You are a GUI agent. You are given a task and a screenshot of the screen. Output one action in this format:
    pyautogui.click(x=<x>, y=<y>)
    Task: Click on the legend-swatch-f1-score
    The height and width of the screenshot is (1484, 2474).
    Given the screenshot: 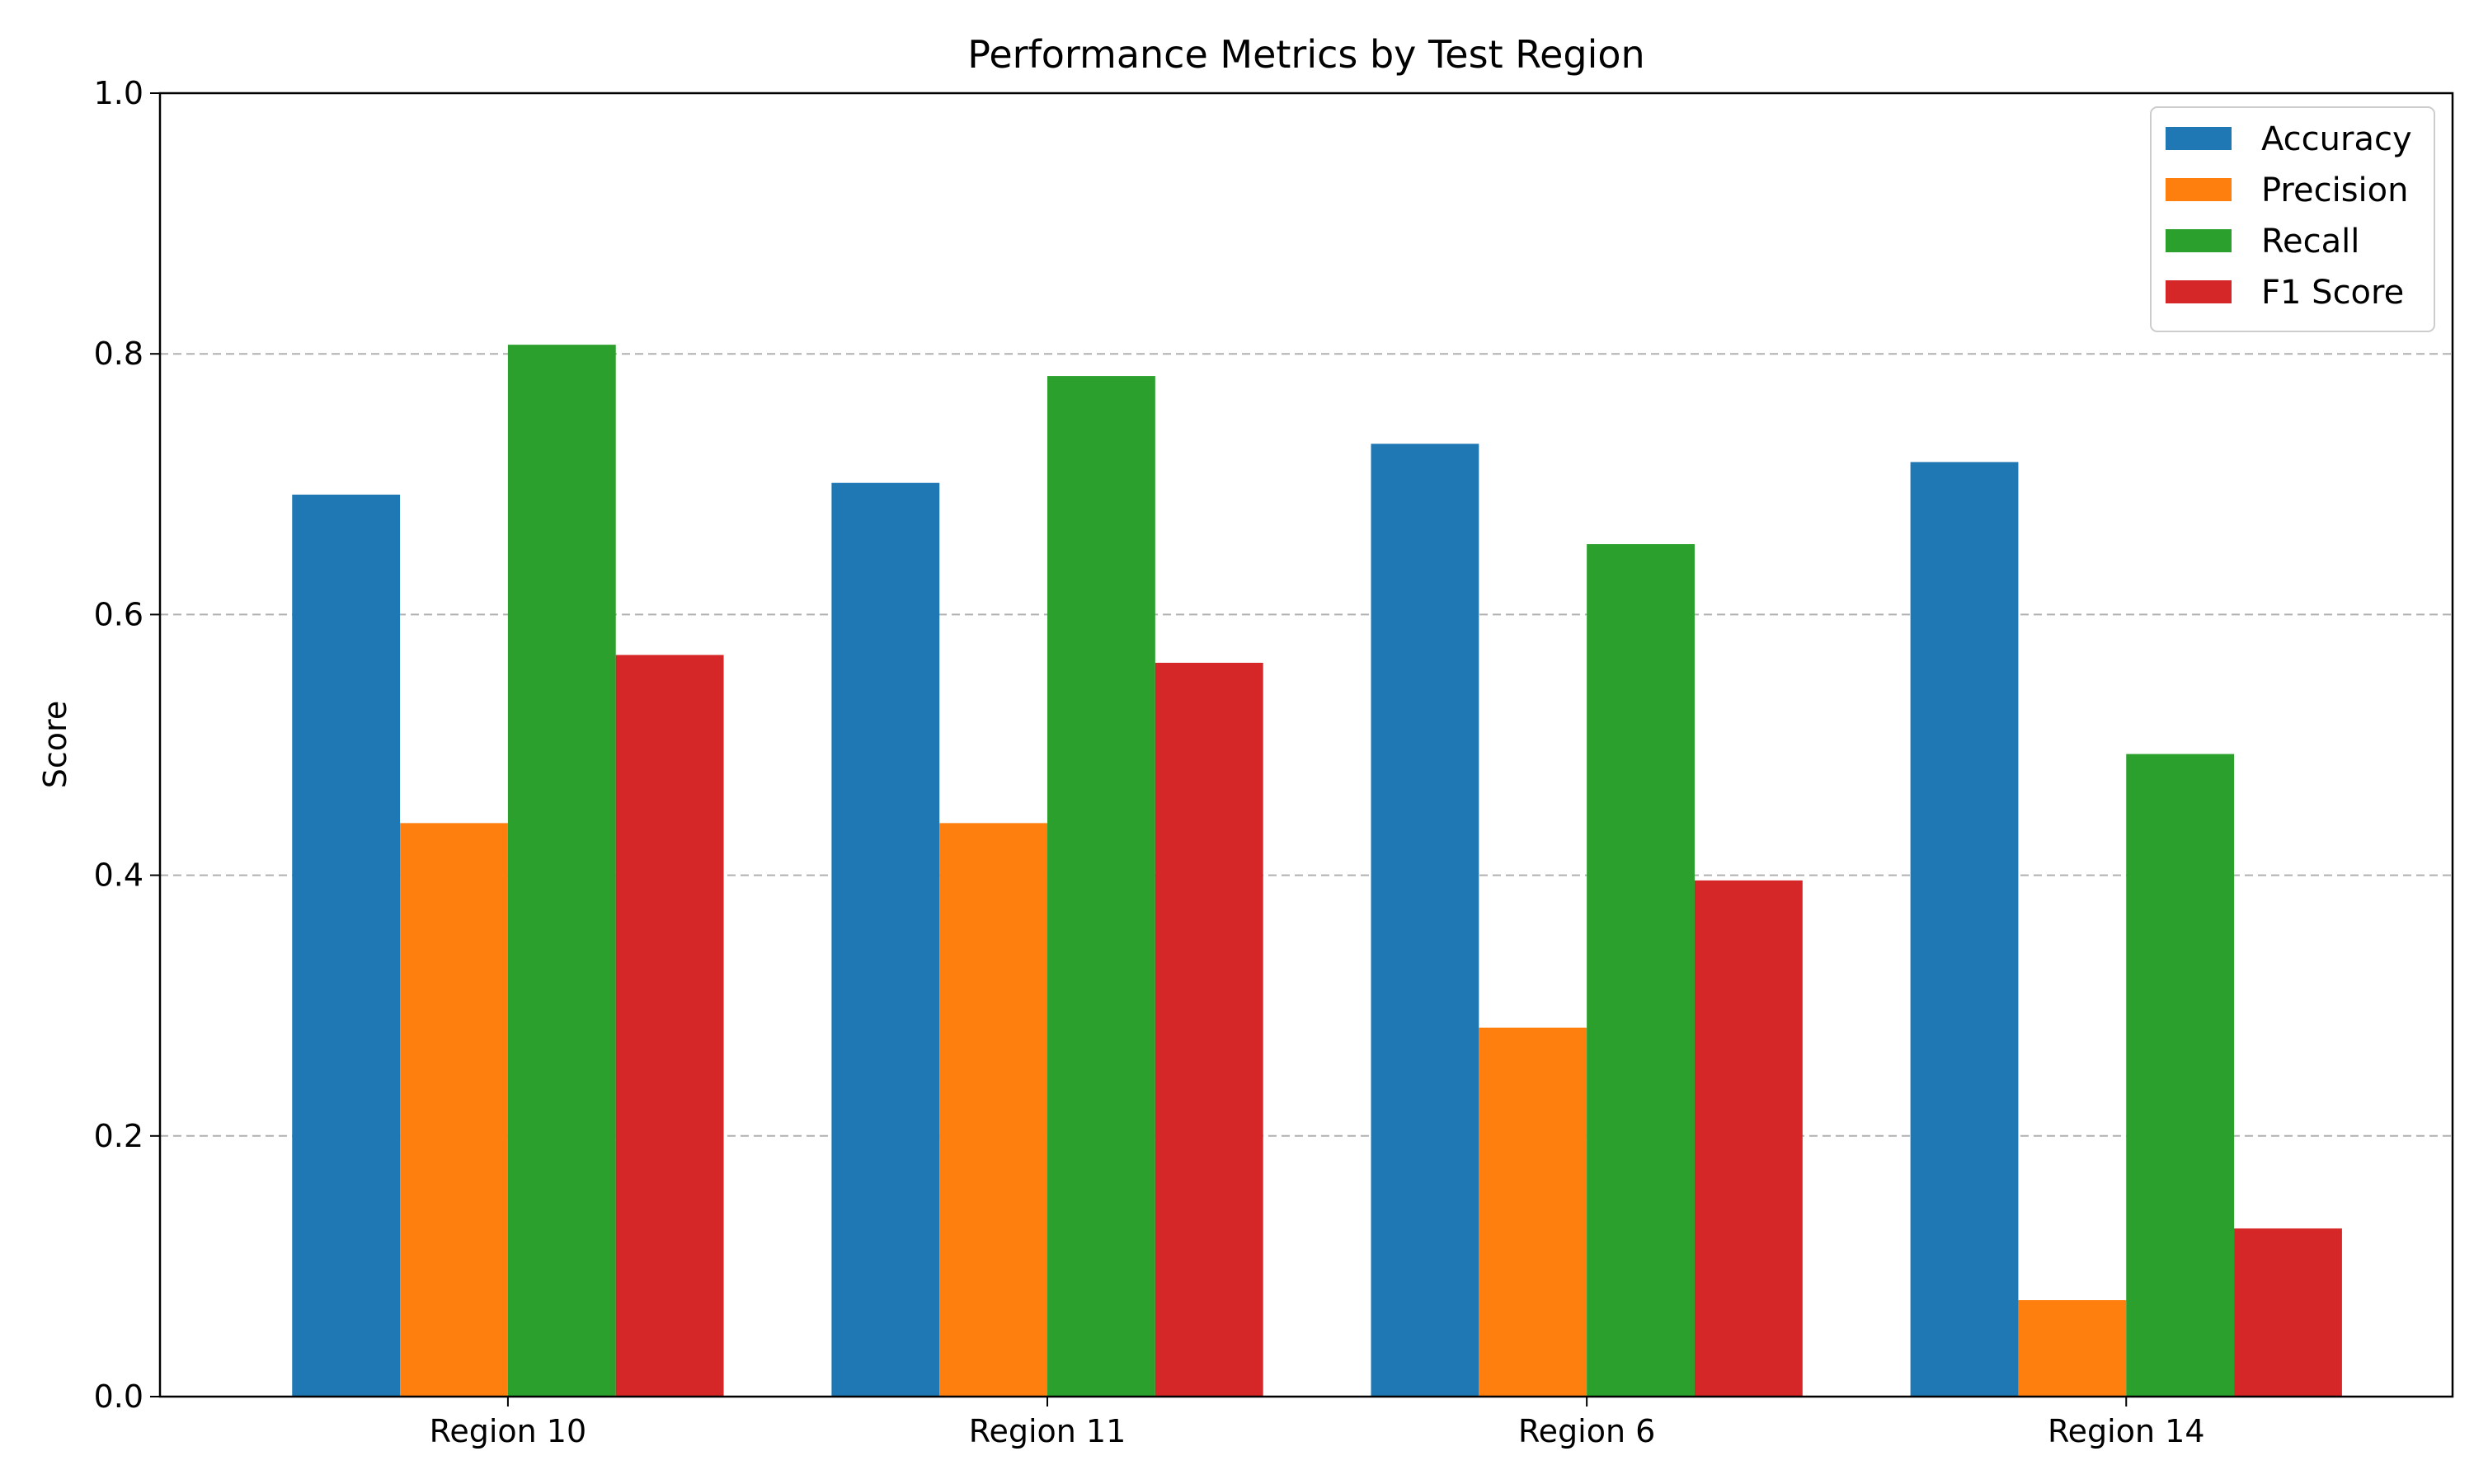 What is the action you would take?
    pyautogui.click(x=2199, y=291)
    